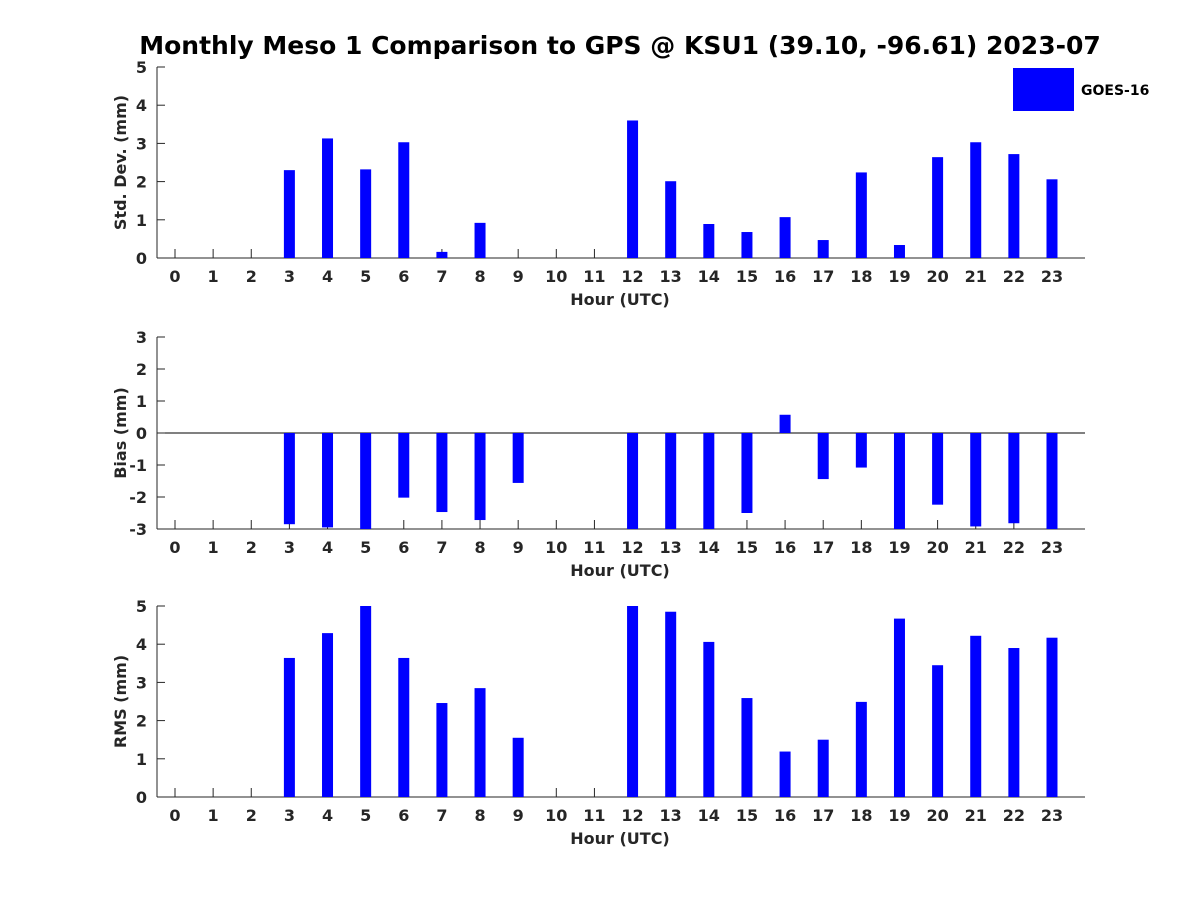 The image size is (1200, 900). Describe the element at coordinates (120, 162) in the screenshot. I see `y-axis-label: Std. Dev. (mm)` at that location.